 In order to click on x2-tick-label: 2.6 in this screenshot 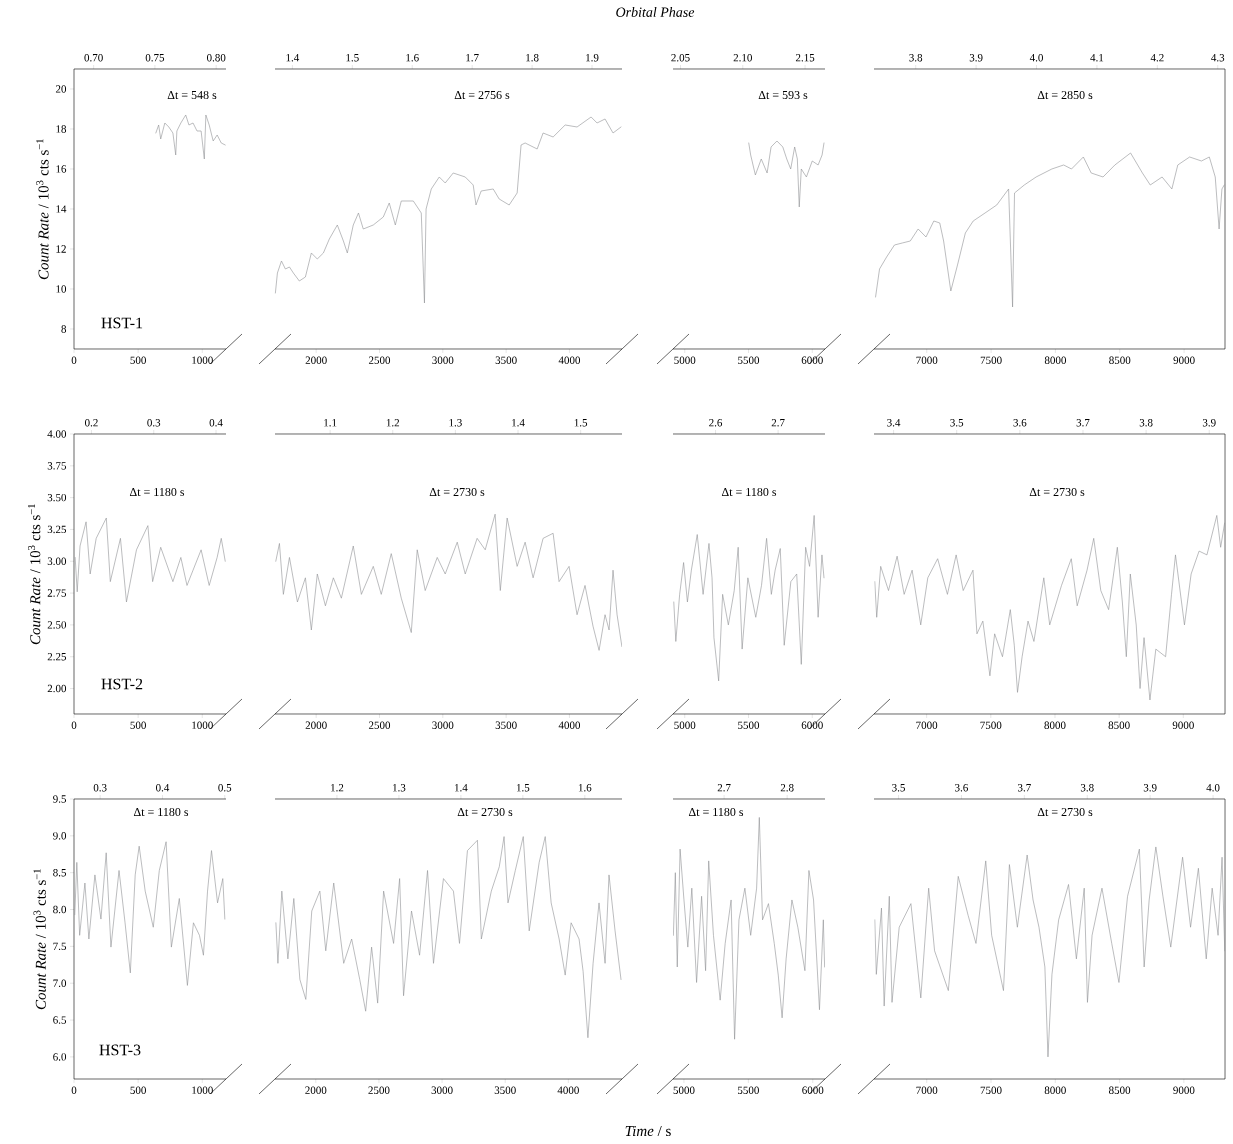, I will do `click(716, 423)`.